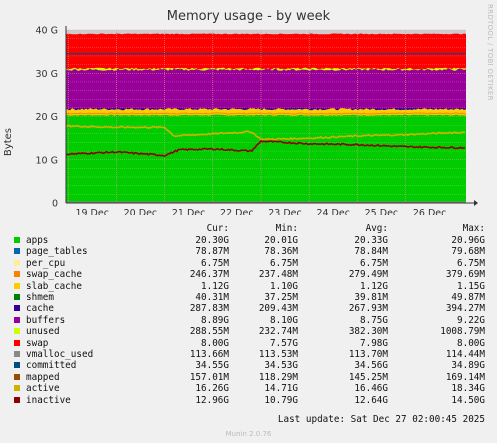 This screenshot has width=497, height=443. Describe the element at coordinates (212, 240) in the screenshot. I see `legend-cur: 20.30G` at that location.